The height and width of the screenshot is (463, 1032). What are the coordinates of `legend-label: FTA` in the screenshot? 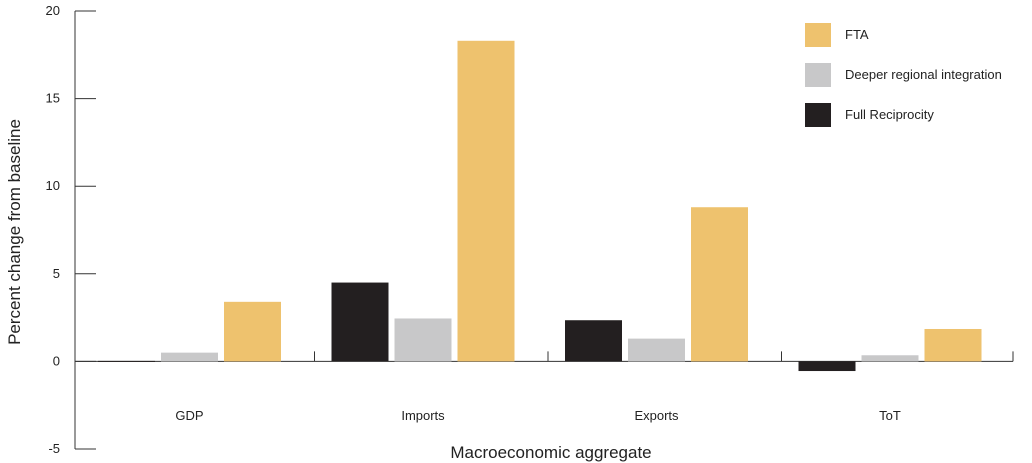 It's located at (857, 34).